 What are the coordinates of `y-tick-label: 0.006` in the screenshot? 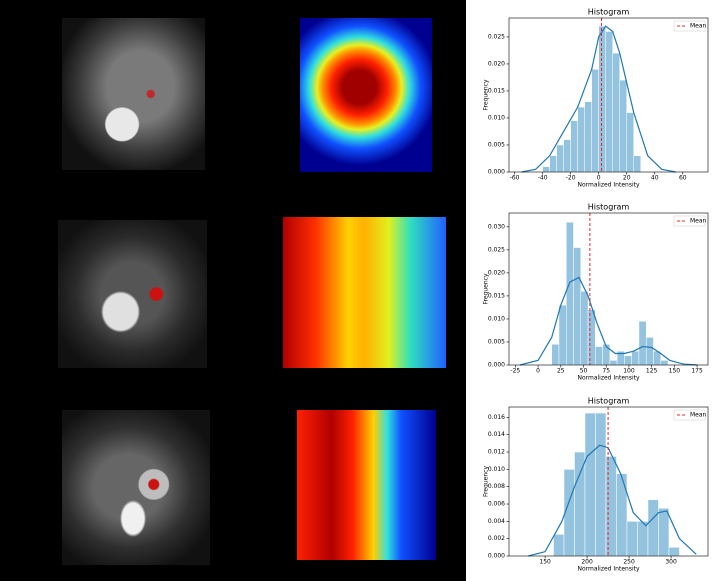 It's located at (496, 504).